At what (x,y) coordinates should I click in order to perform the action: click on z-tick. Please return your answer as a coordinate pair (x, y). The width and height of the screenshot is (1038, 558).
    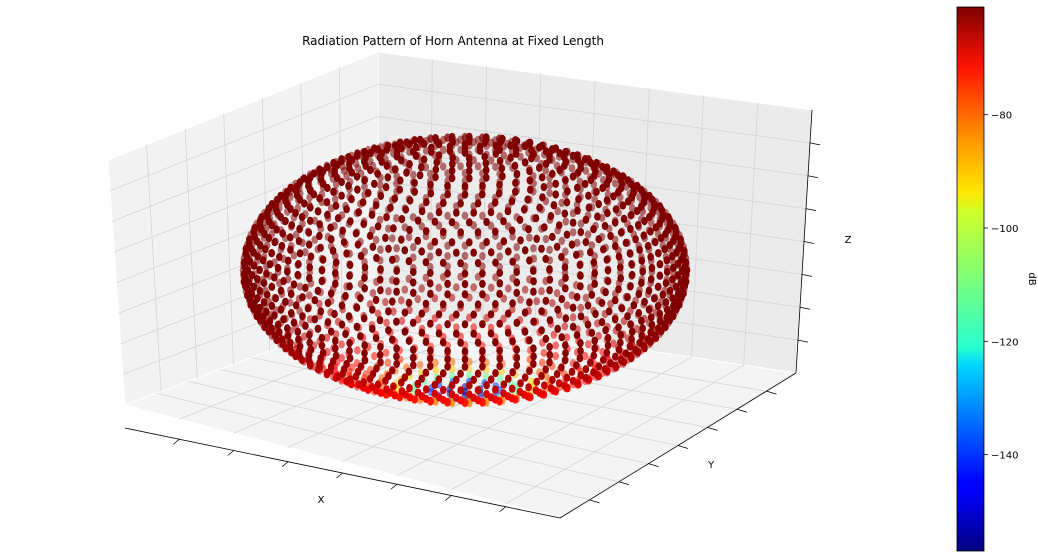
    Looking at the image, I should click on (803, 341).